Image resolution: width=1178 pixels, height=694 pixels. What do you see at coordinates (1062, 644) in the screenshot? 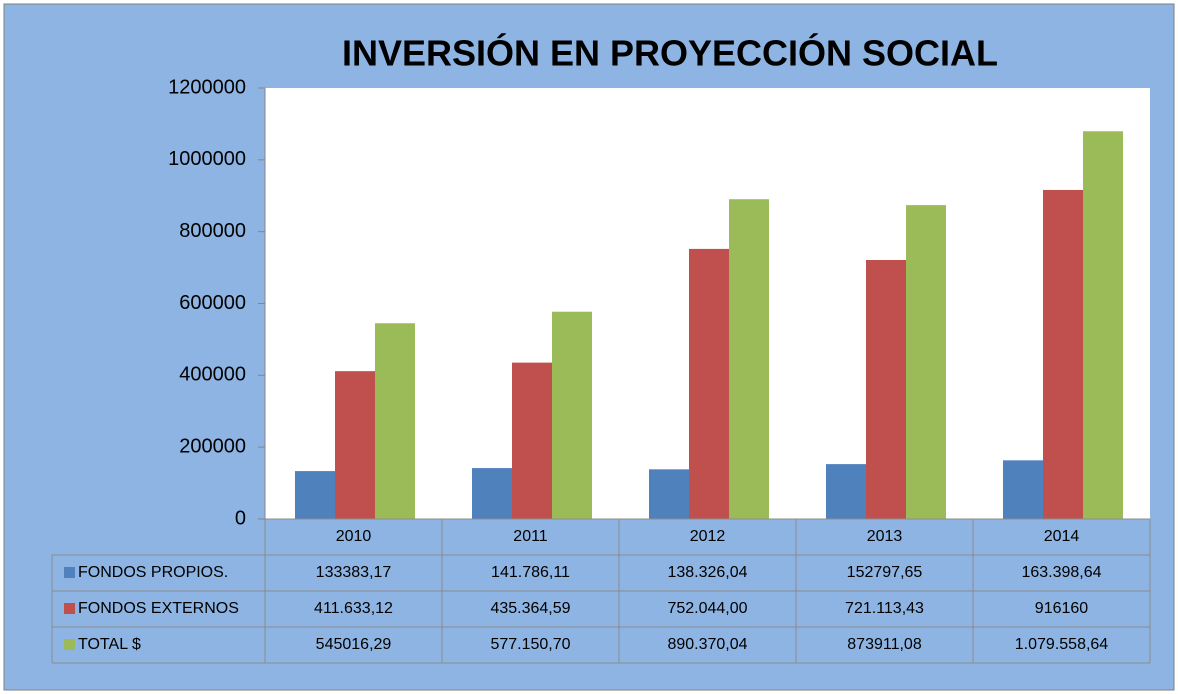
I see `data-label: 1.079.558,64` at bounding box center [1062, 644].